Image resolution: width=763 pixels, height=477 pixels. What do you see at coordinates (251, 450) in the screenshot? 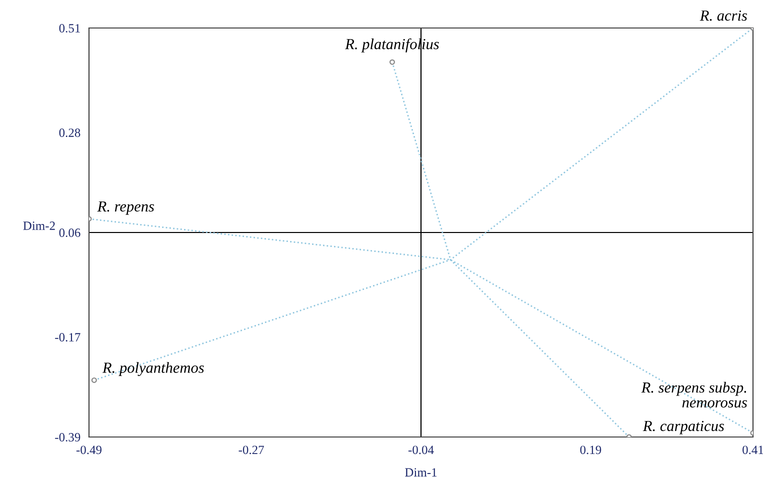
I see `x-tick-label: -0.27` at bounding box center [251, 450].